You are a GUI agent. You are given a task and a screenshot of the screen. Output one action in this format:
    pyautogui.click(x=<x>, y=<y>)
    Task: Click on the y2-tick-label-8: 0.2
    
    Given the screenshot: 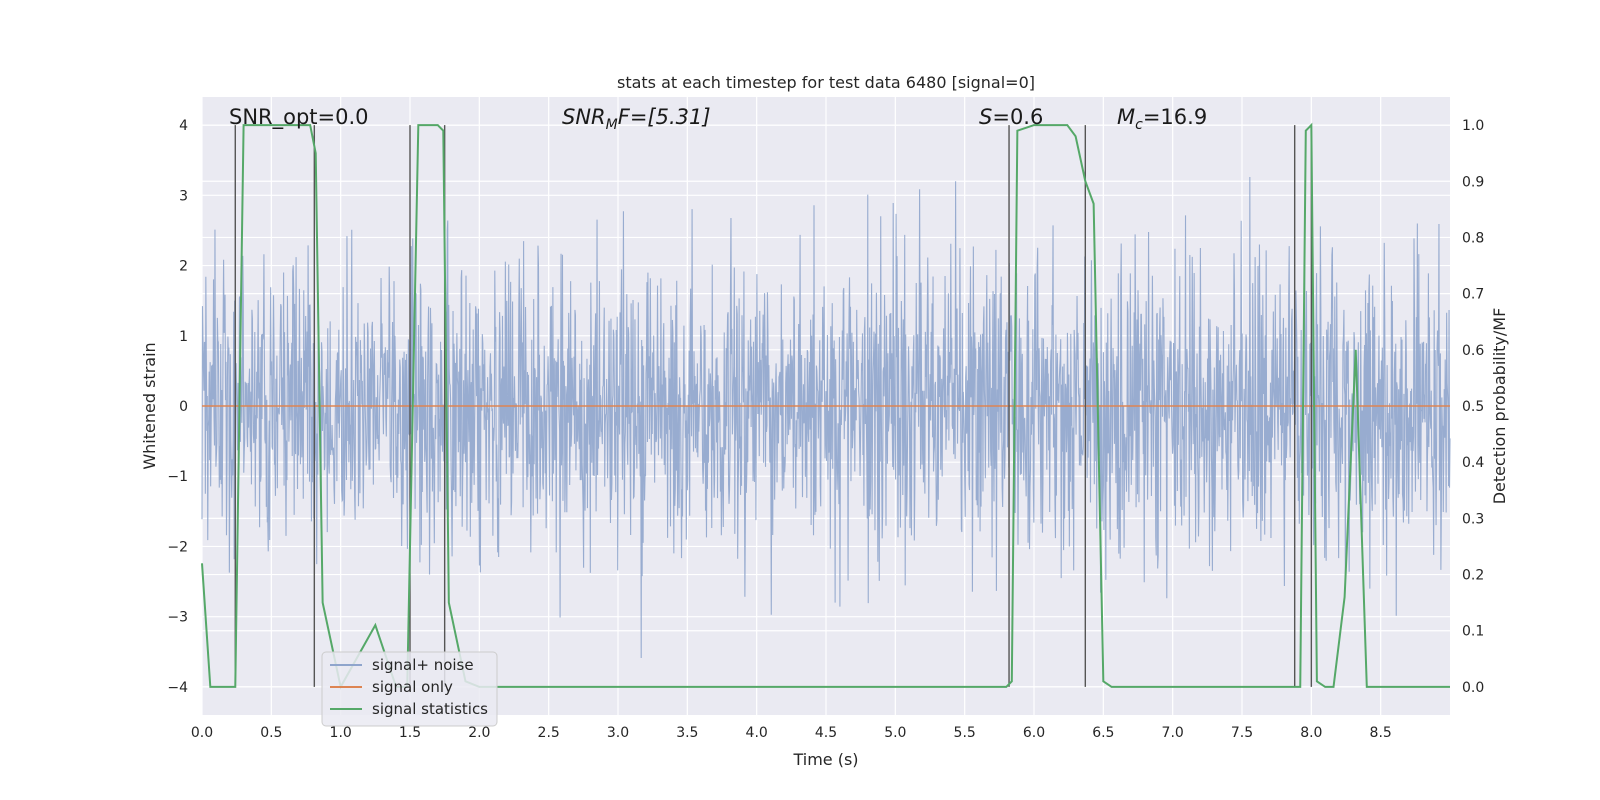 What is the action you would take?
    pyautogui.click(x=1473, y=576)
    